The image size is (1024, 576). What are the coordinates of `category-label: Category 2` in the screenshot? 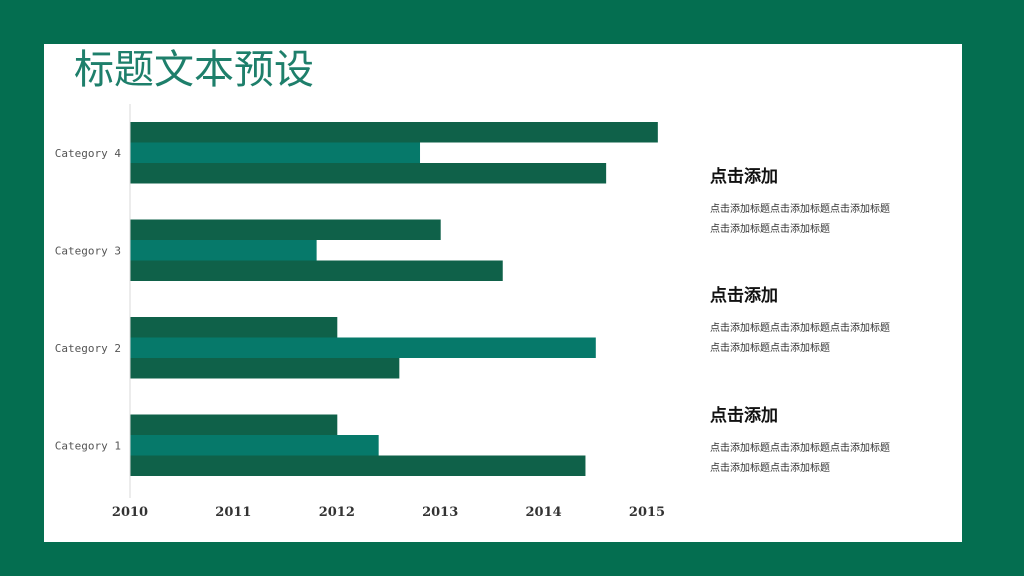 It's located at (88, 348).